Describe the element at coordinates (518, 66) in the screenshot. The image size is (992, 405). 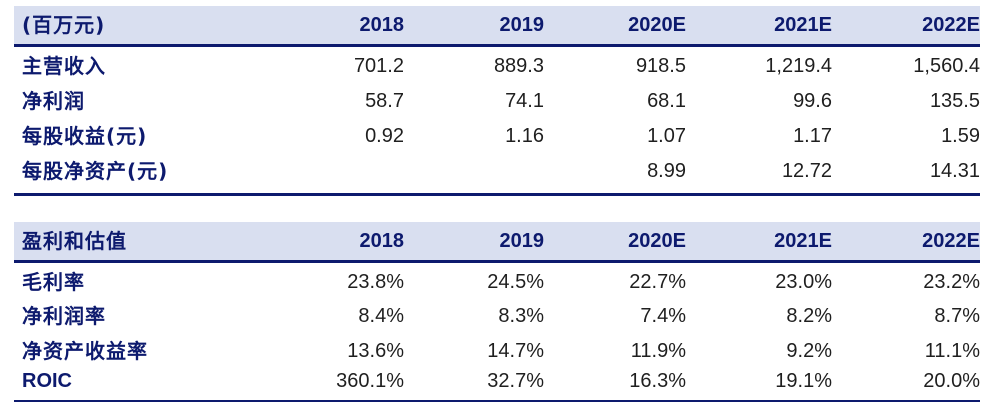
I see `table-cell: 889.3` at that location.